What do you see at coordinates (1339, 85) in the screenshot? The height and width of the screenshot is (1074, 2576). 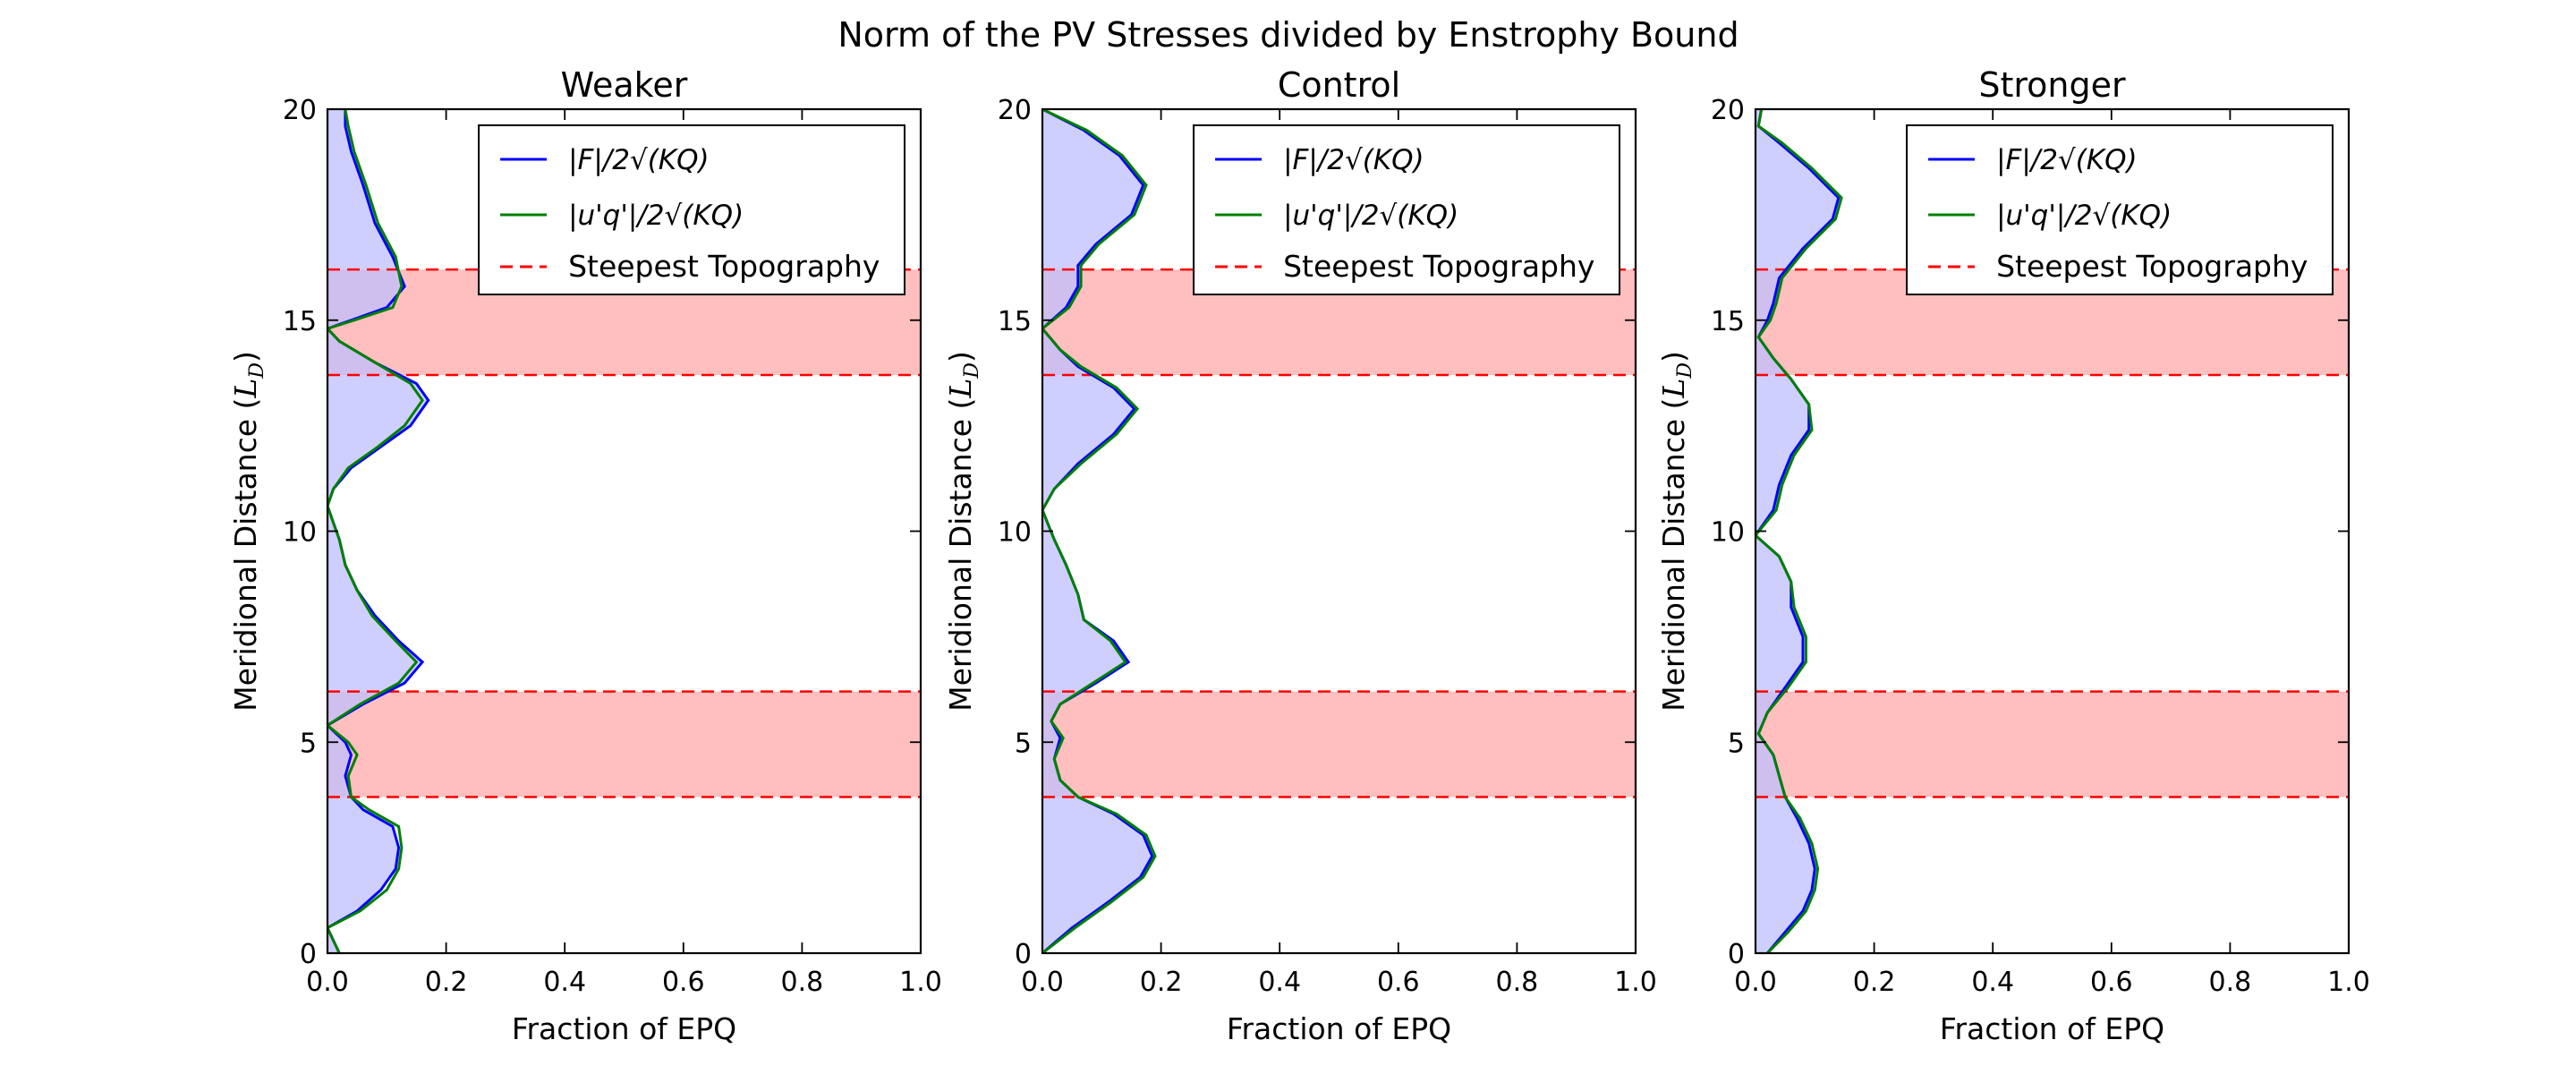 I see `panel-title: Control` at bounding box center [1339, 85].